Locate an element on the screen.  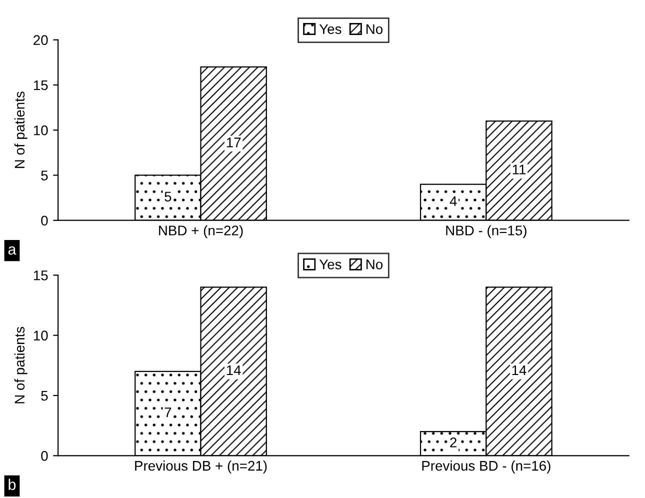
y-tick-label: 20 is located at coordinates (41, 40).